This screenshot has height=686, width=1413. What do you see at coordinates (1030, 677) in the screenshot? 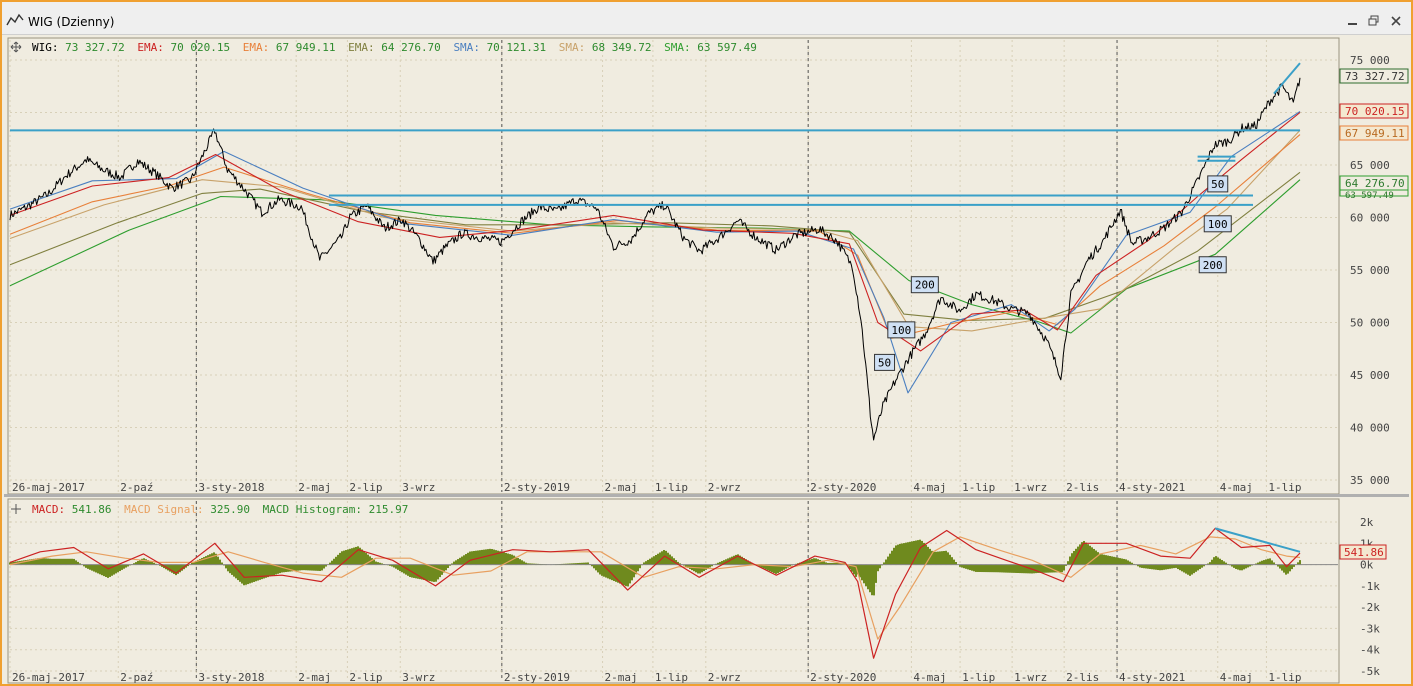
I see `macd-x-tick-label: 1-wrz` at bounding box center [1030, 677].